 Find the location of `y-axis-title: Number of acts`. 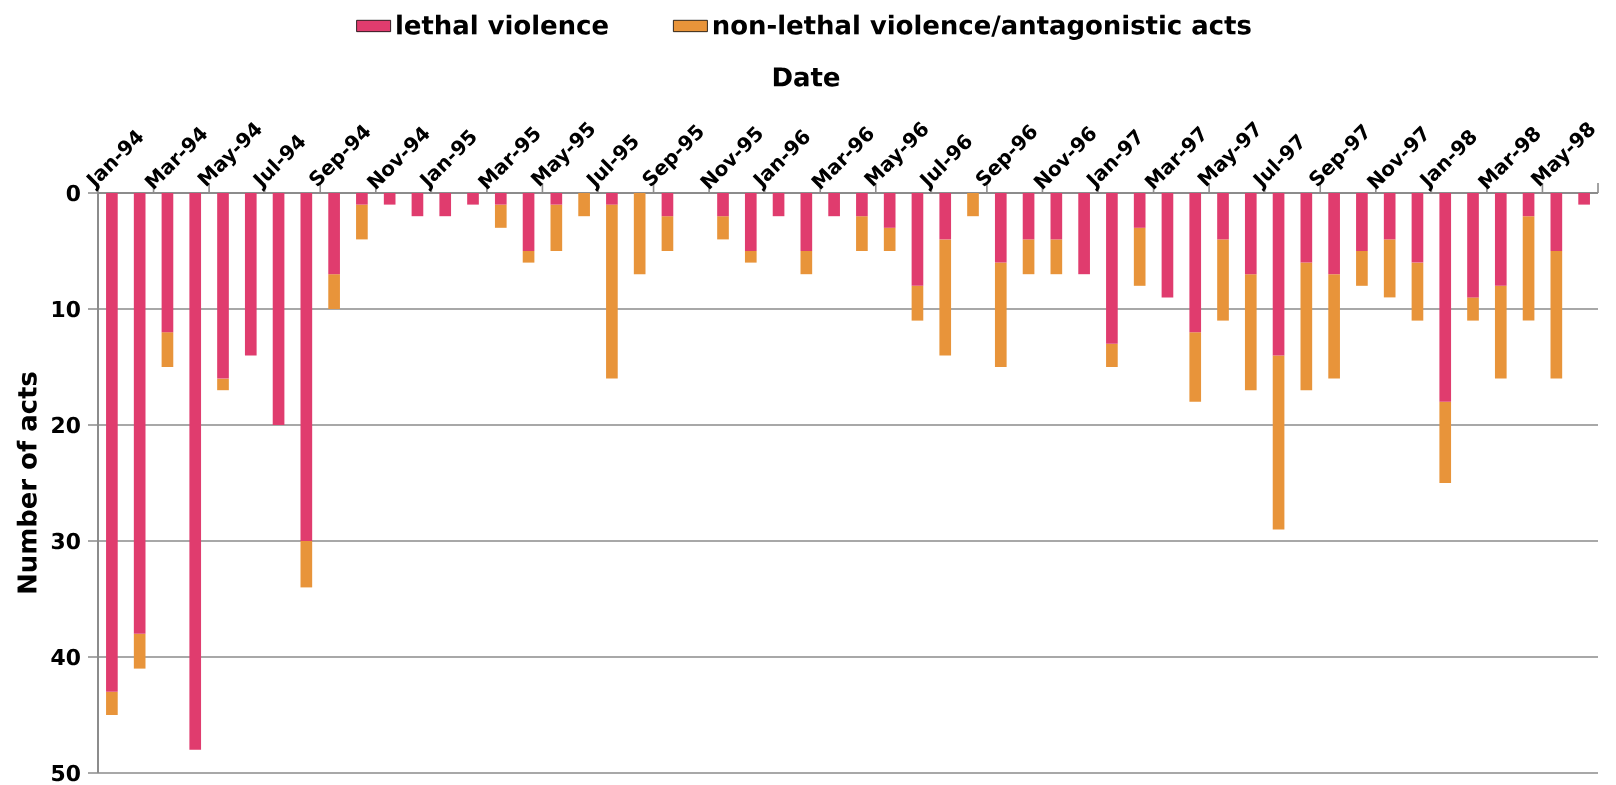

y-axis-title: Number of acts is located at coordinates (26, 482).